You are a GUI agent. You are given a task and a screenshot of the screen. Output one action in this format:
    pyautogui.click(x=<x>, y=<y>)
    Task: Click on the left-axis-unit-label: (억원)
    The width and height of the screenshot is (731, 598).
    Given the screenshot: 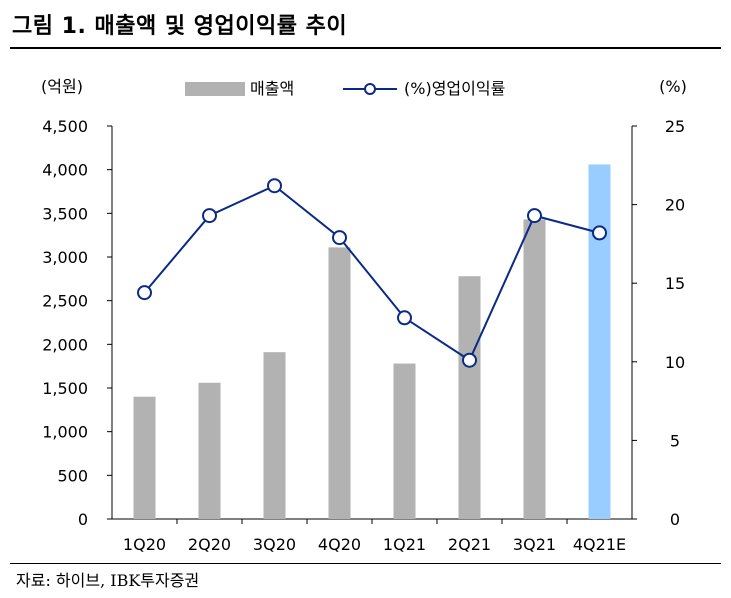 What is the action you would take?
    pyautogui.click(x=62, y=86)
    